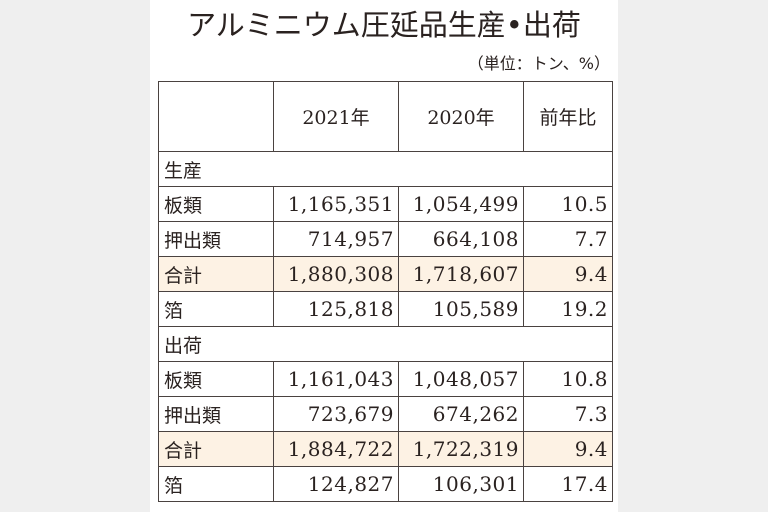 This screenshot has height=512, width=768. I want to click on section-label: 生産, so click(385, 169).